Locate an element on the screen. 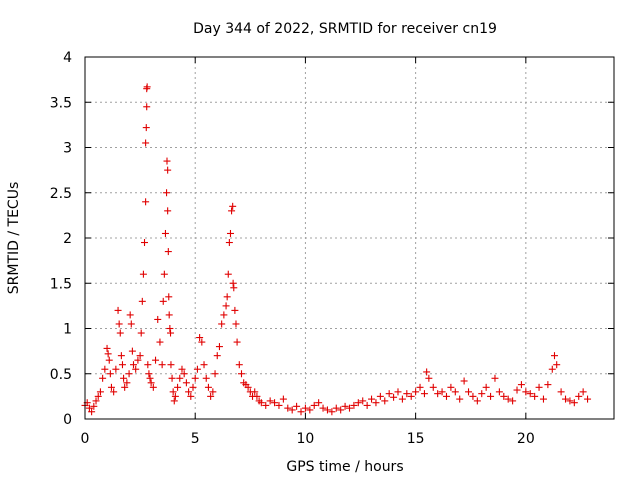 Image resolution: width=640 pixels, height=480 pixels. y-tick-label: 1 is located at coordinates (67, 330).